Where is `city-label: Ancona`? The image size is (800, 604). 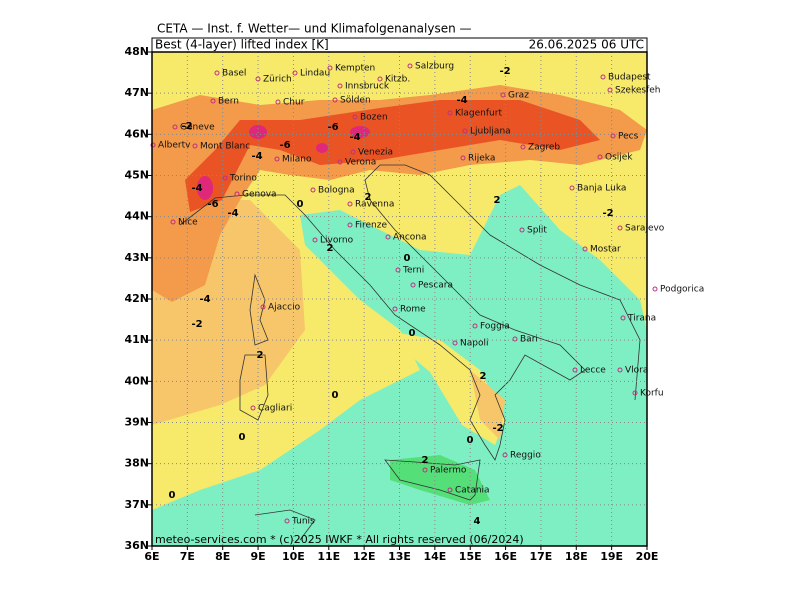 city-label: Ancona is located at coordinates (410, 238).